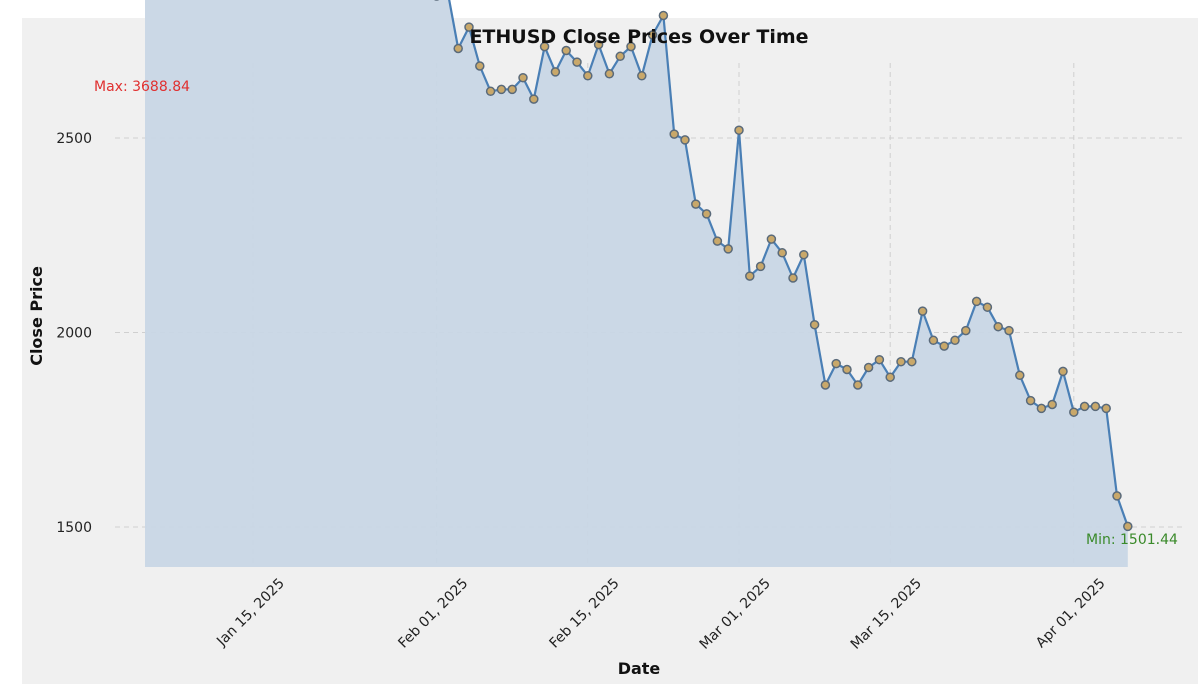 The image size is (1200, 689). I want to click on y-tick-label: 1500, so click(74, 528).